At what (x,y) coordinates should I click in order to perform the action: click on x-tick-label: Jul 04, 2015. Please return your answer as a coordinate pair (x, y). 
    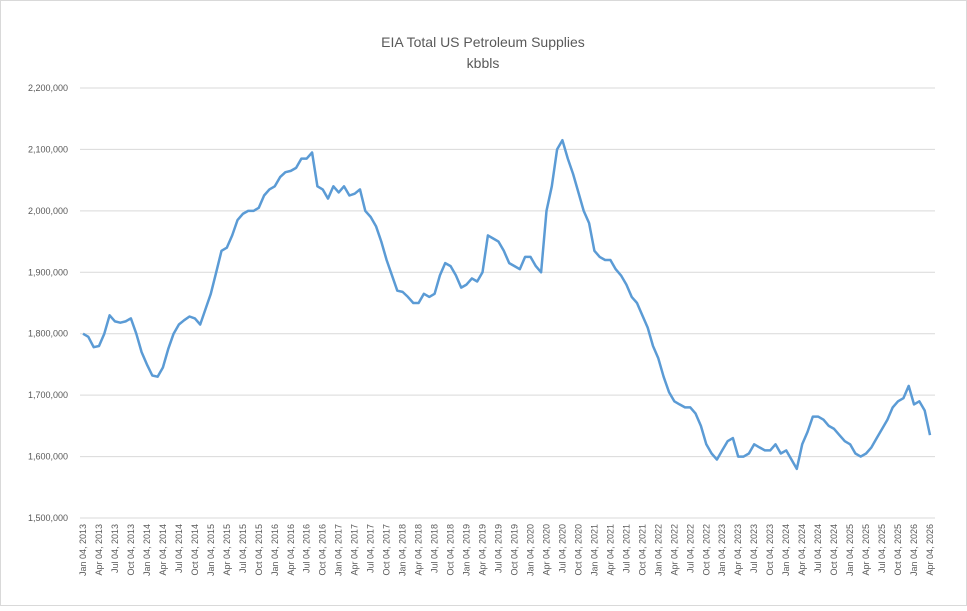
    Looking at the image, I should click on (243, 548).